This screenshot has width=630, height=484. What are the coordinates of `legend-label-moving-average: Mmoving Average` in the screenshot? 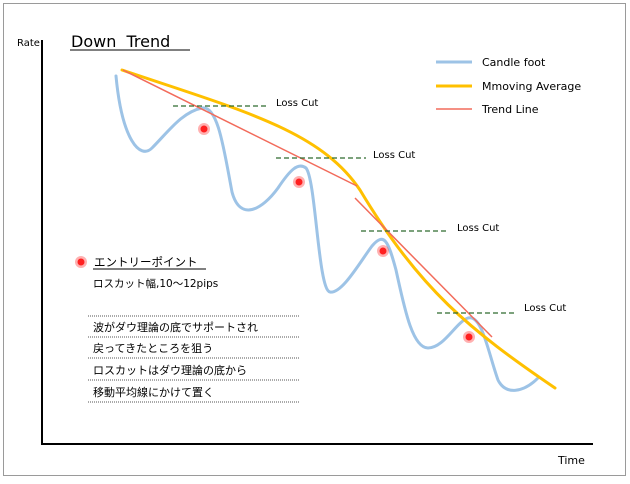 It's located at (531, 86).